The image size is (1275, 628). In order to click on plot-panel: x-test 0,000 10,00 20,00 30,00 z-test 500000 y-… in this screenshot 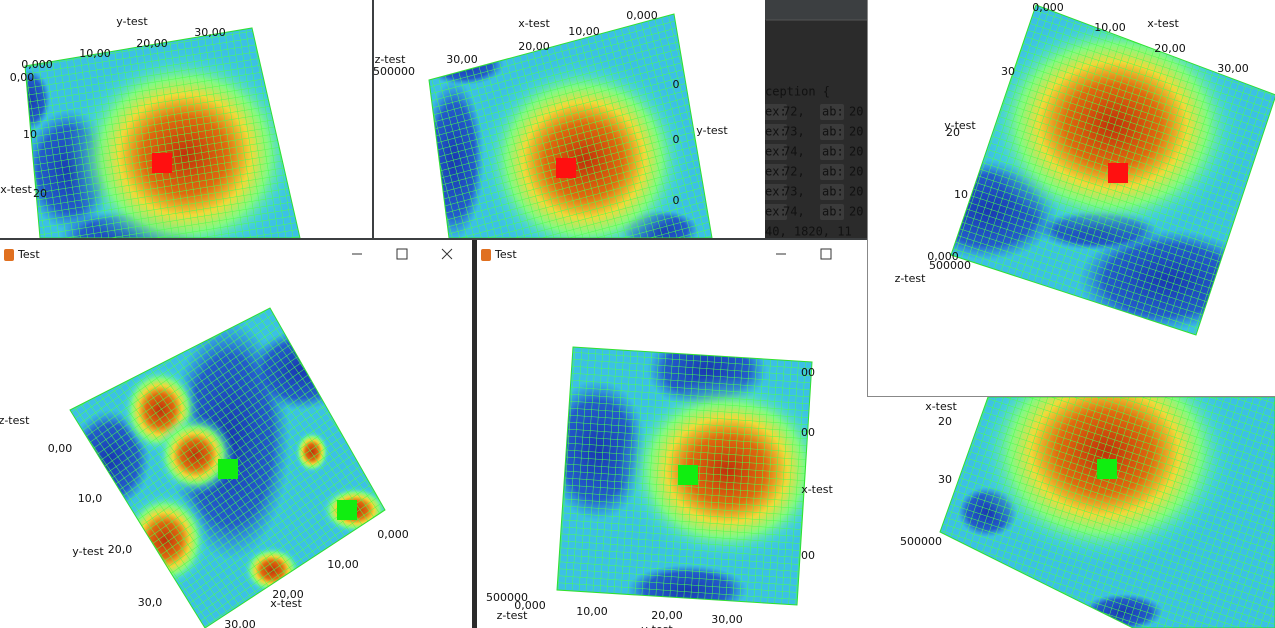, I will do `click(569, 119)`.